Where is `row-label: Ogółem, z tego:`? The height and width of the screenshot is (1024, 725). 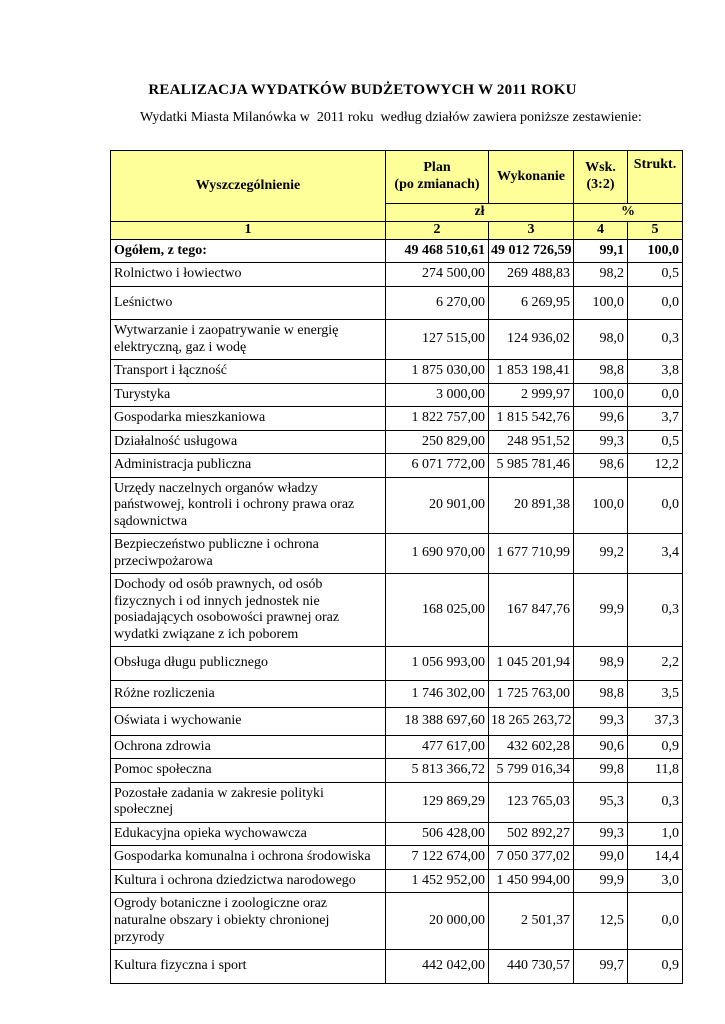
row-label: Ogółem, z tego: is located at coordinates (248, 251).